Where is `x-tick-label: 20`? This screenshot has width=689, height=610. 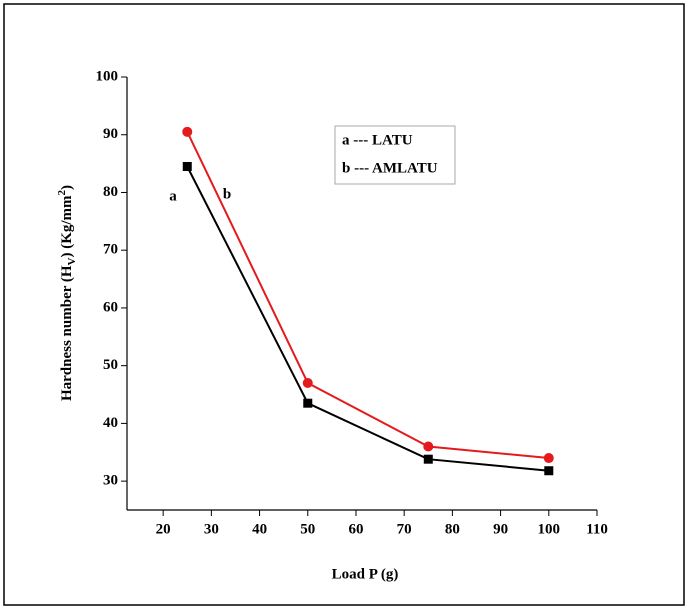
x-tick-label: 20 is located at coordinates (163, 529).